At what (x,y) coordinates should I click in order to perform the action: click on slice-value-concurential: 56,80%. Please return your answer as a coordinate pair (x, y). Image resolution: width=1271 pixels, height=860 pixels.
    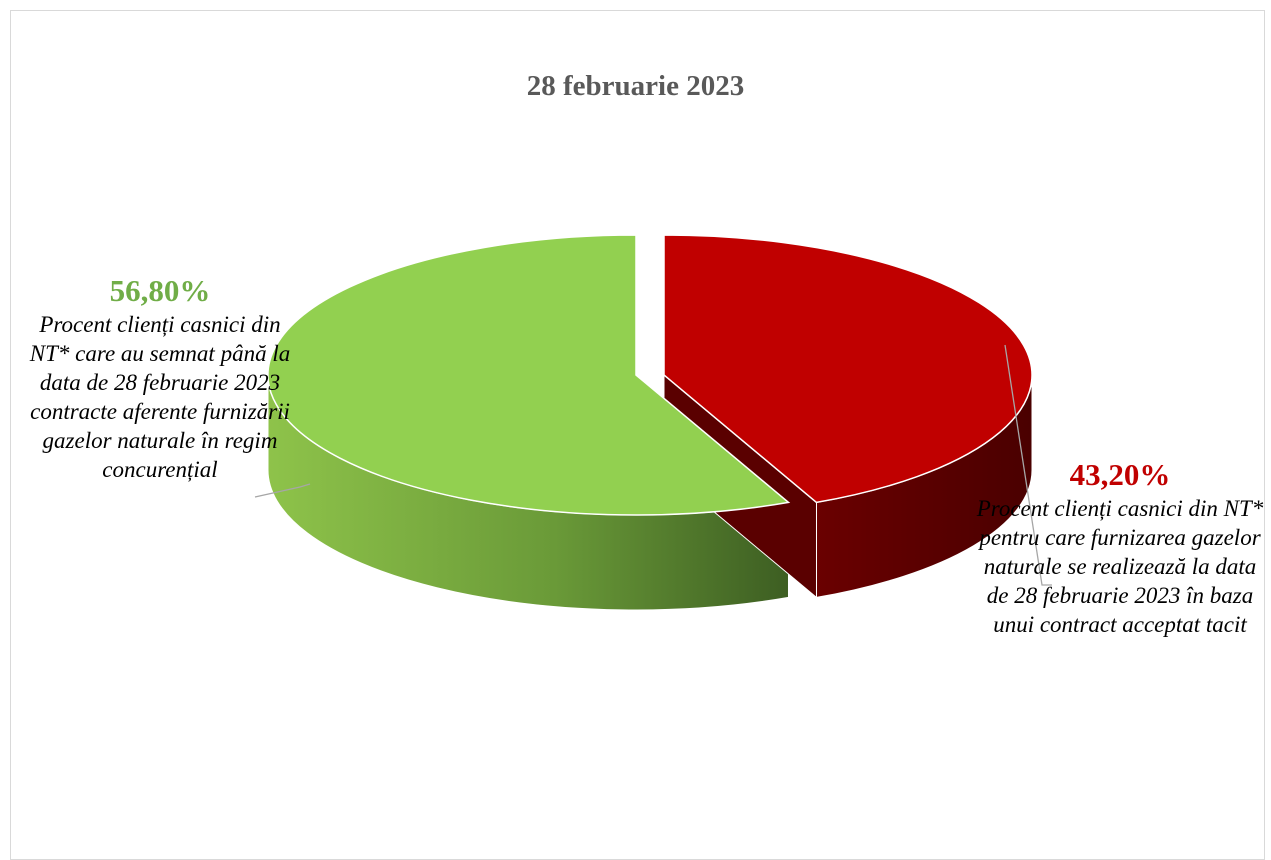
    Looking at the image, I should click on (160, 290).